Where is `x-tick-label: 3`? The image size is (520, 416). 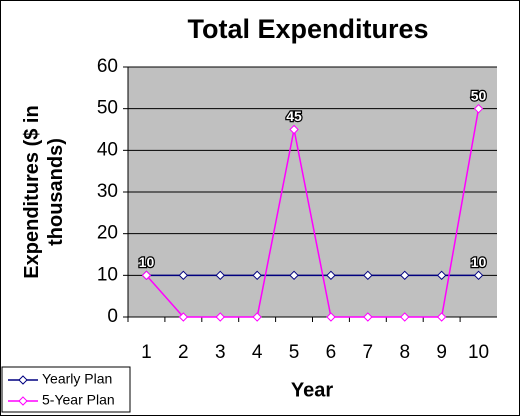
x-tick-label: 3 is located at coordinates (220, 352).